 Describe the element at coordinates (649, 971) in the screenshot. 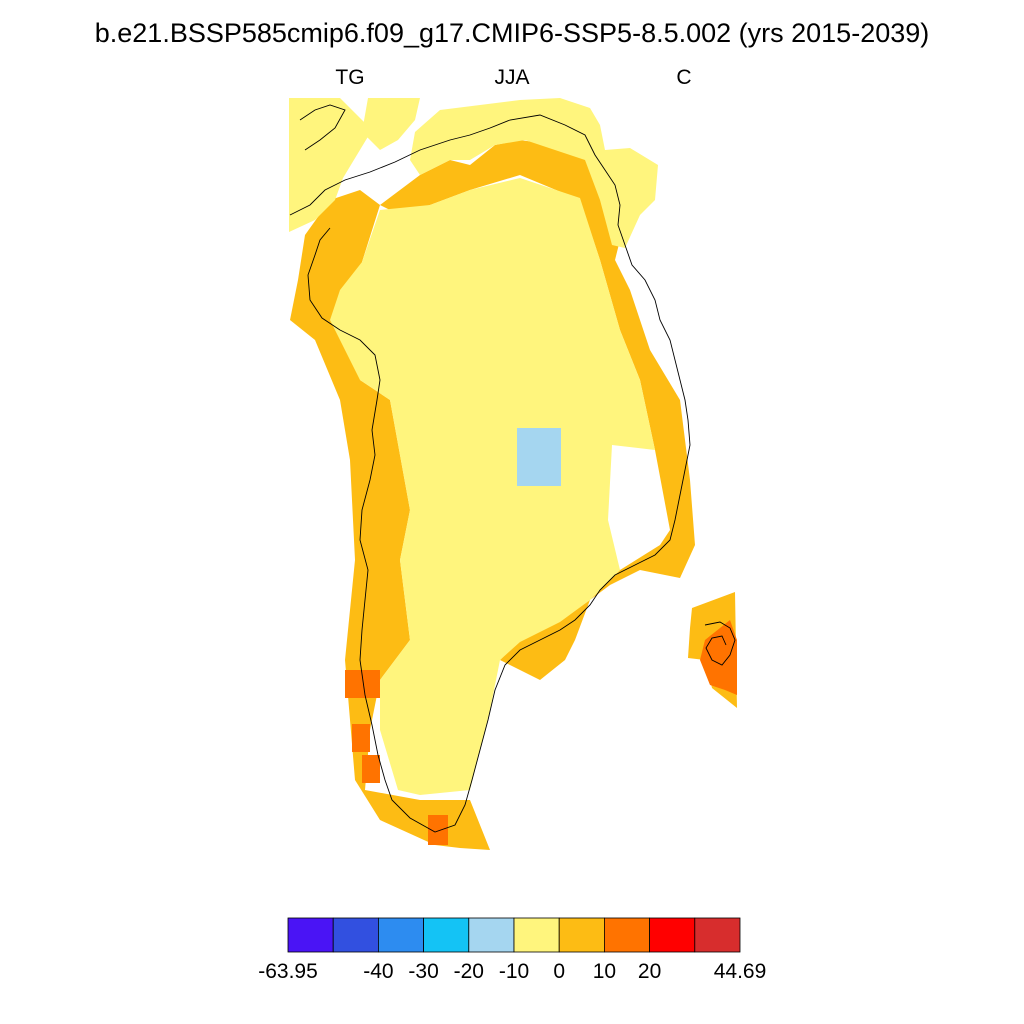

I see `colorbar-tick-label: 20` at that location.